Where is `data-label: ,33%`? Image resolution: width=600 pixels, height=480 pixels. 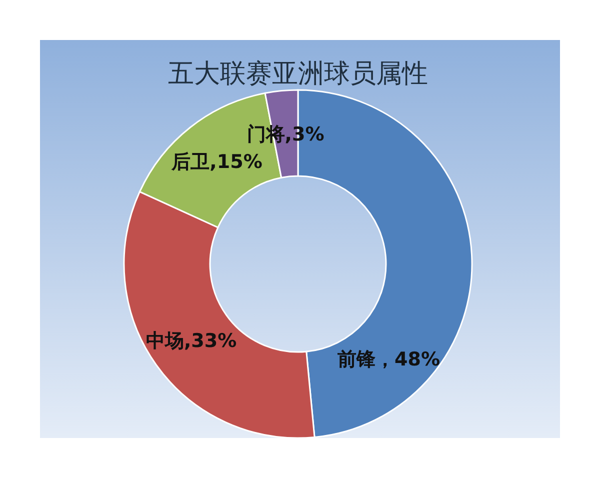 data-label: ,33% is located at coordinates (210, 341).